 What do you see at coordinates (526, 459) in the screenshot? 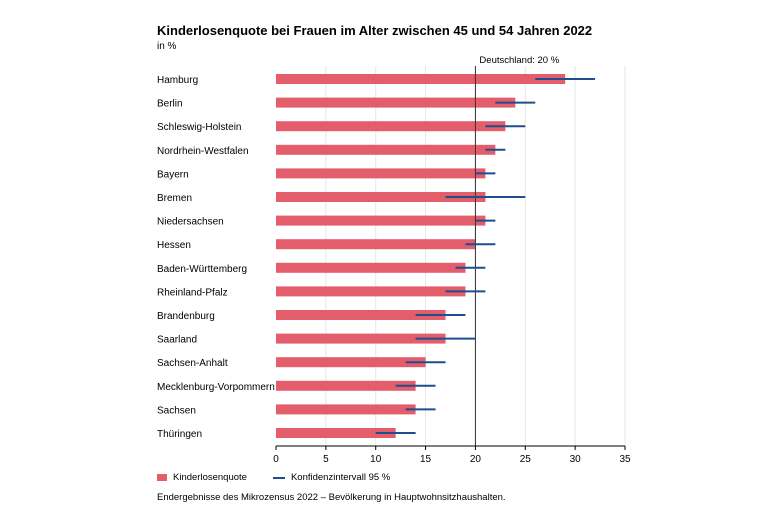
I see `x-tick-label: 25` at bounding box center [526, 459].